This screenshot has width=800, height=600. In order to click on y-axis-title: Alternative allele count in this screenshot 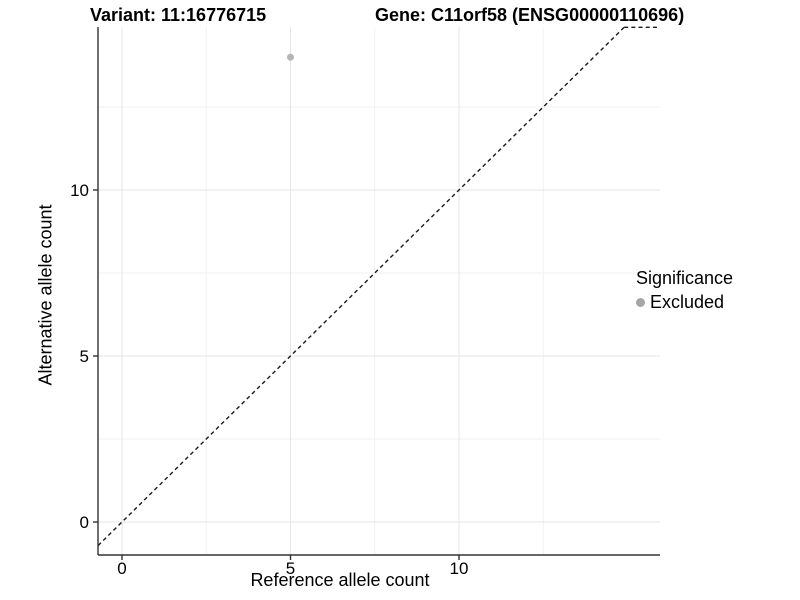, I will do `click(45, 295)`.